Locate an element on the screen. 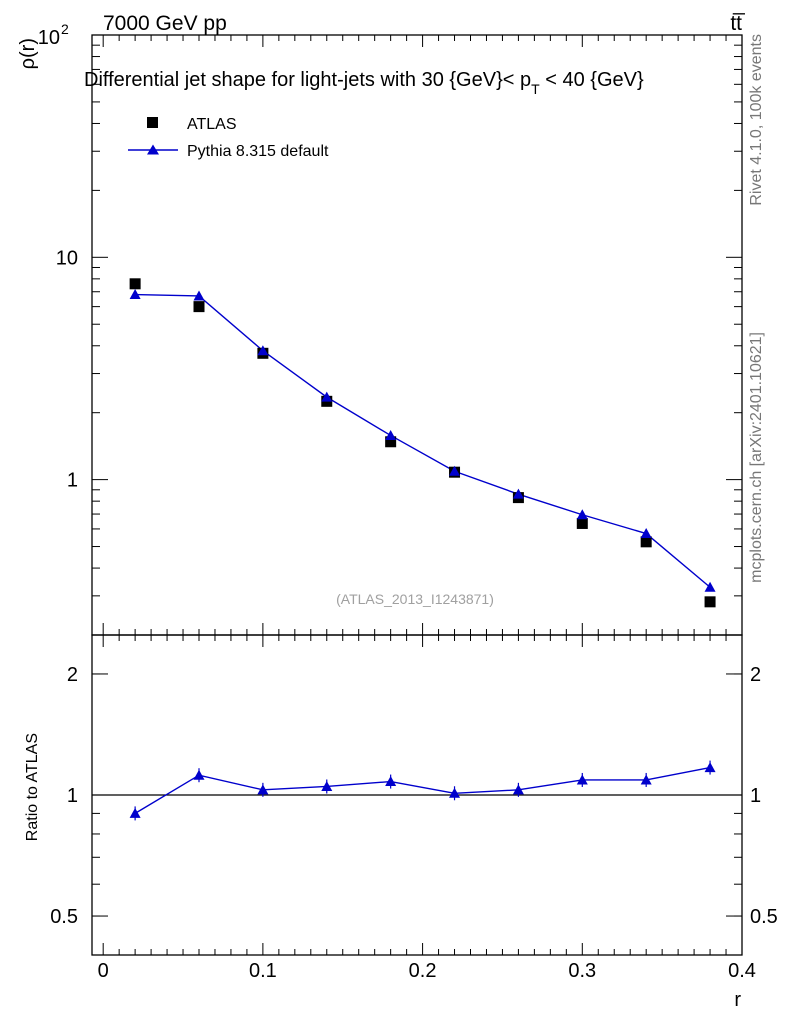  legend-pythia-label: Pythia 8.315 default is located at coordinates (258, 151).